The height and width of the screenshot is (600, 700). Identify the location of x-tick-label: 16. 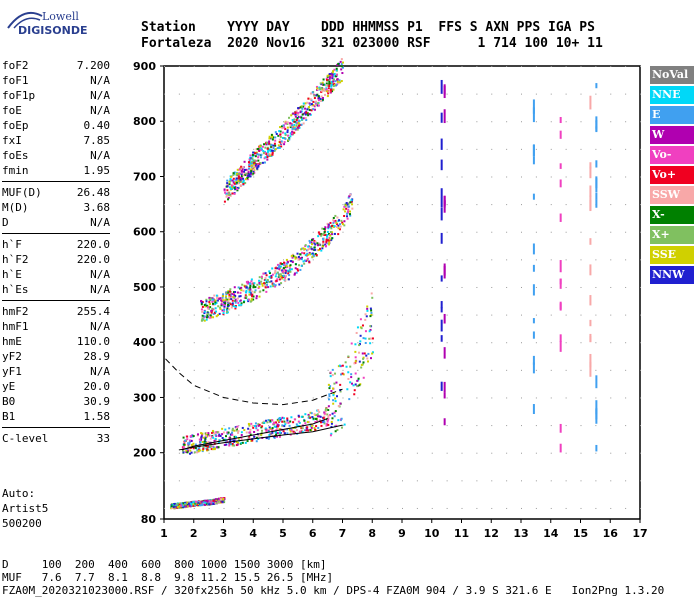
(611, 533).